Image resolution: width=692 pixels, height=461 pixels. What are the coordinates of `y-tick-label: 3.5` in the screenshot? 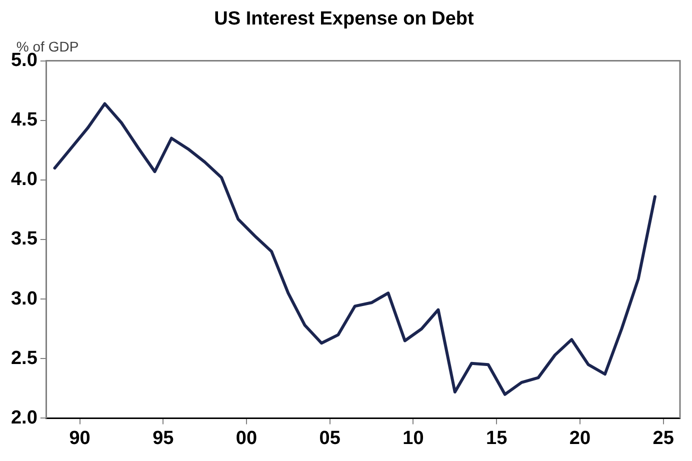 It's located at (24, 239).